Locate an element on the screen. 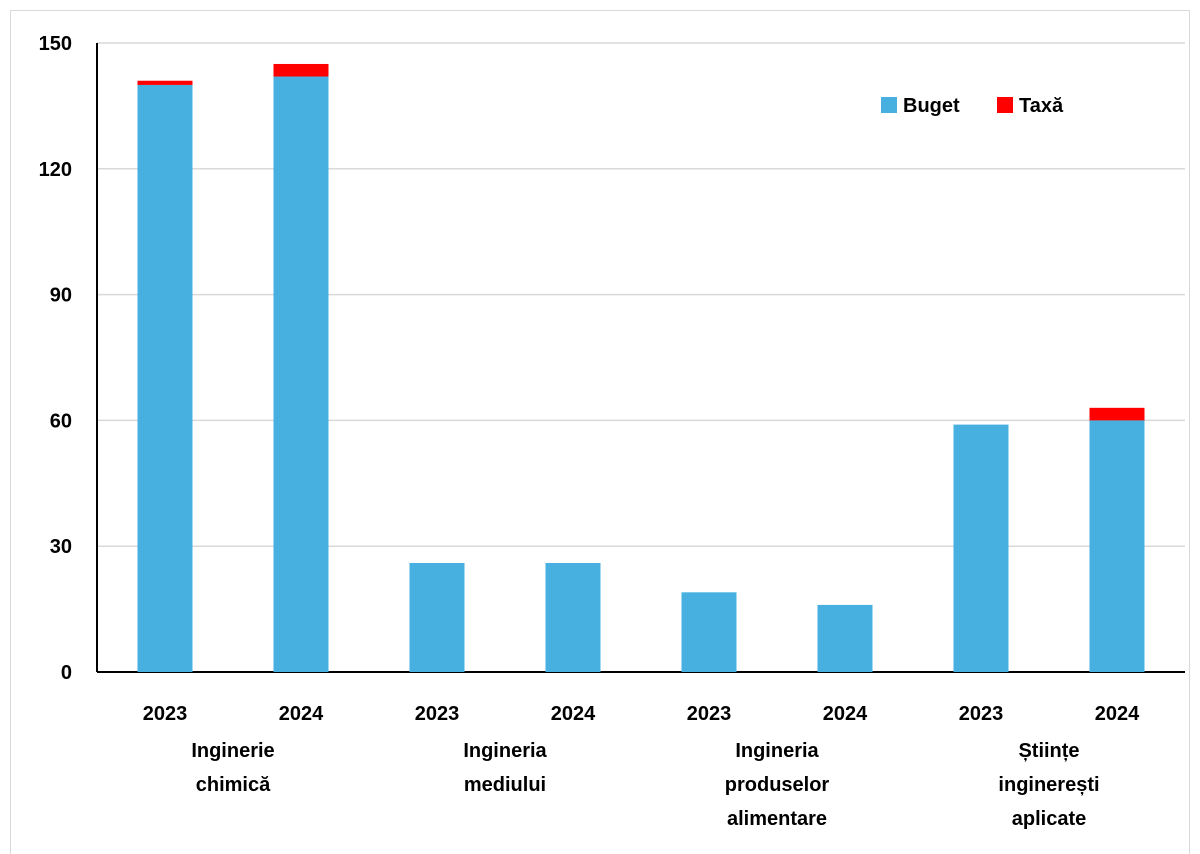 This screenshot has height=854, width=1200. group-label: Științe is located at coordinates (1048, 751).